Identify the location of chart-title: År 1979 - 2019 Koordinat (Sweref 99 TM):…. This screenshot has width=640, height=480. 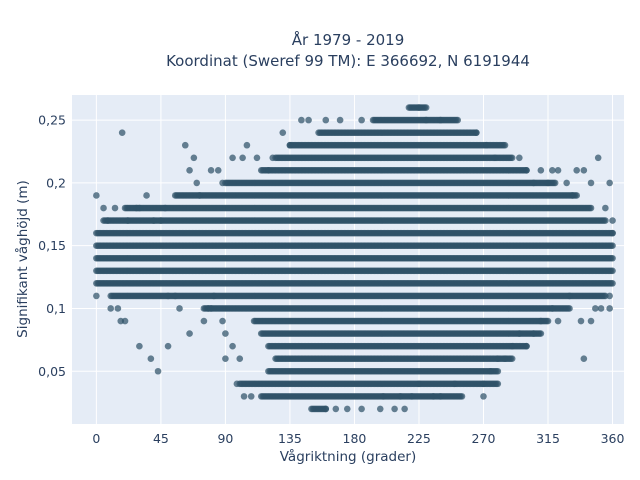
(348, 50).